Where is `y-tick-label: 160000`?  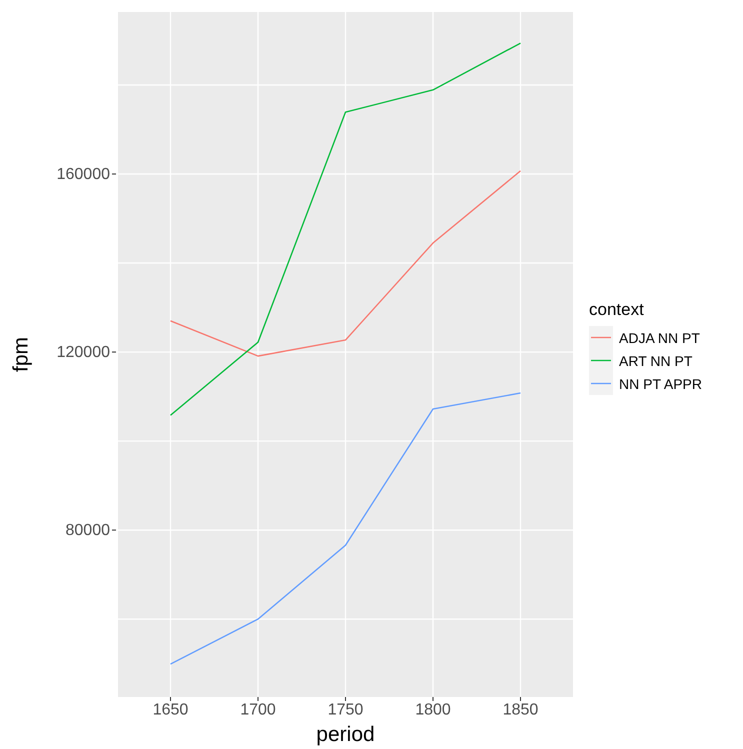
y-tick-label: 160000 is located at coordinates (83, 175).